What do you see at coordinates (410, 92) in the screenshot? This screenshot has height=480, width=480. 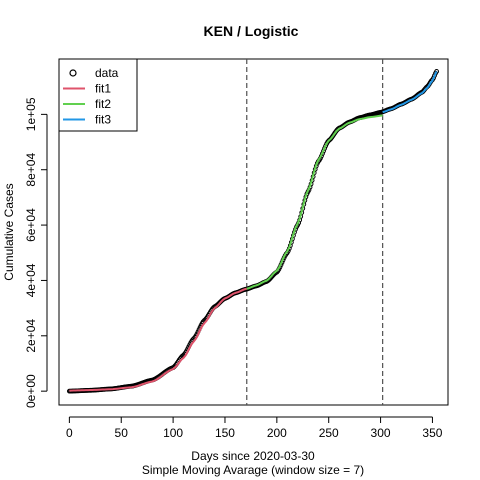 I see `series-fit3-line` at bounding box center [410, 92].